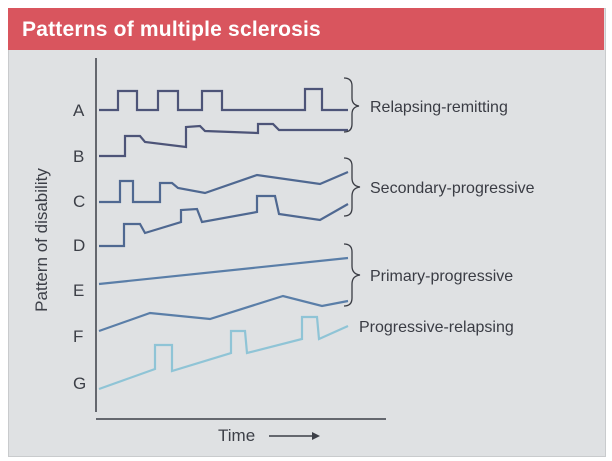 The width and height of the screenshot is (612, 461). I want to click on trace-g, so click(223, 353).